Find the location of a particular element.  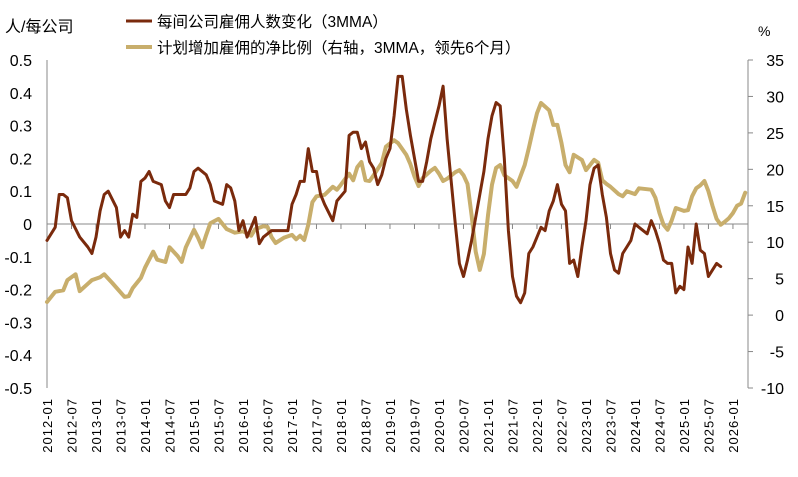

x-tick-label: 2024-07 is located at coordinates (659, 425).